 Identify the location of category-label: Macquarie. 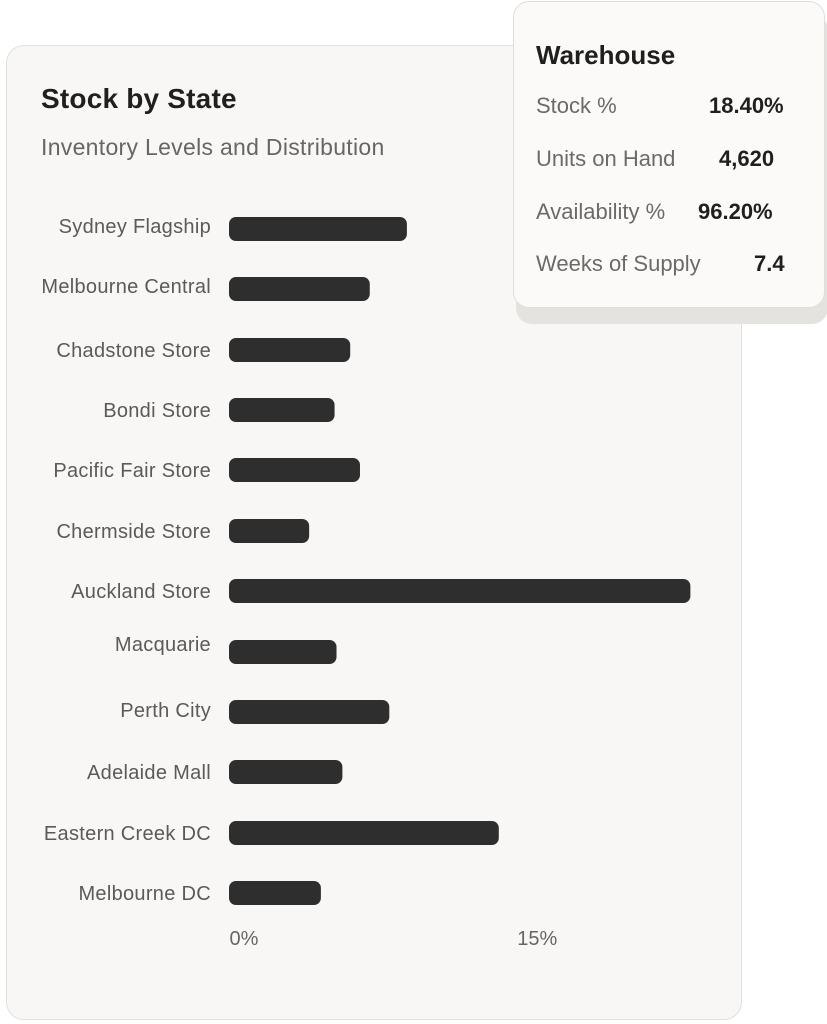
(163, 645).